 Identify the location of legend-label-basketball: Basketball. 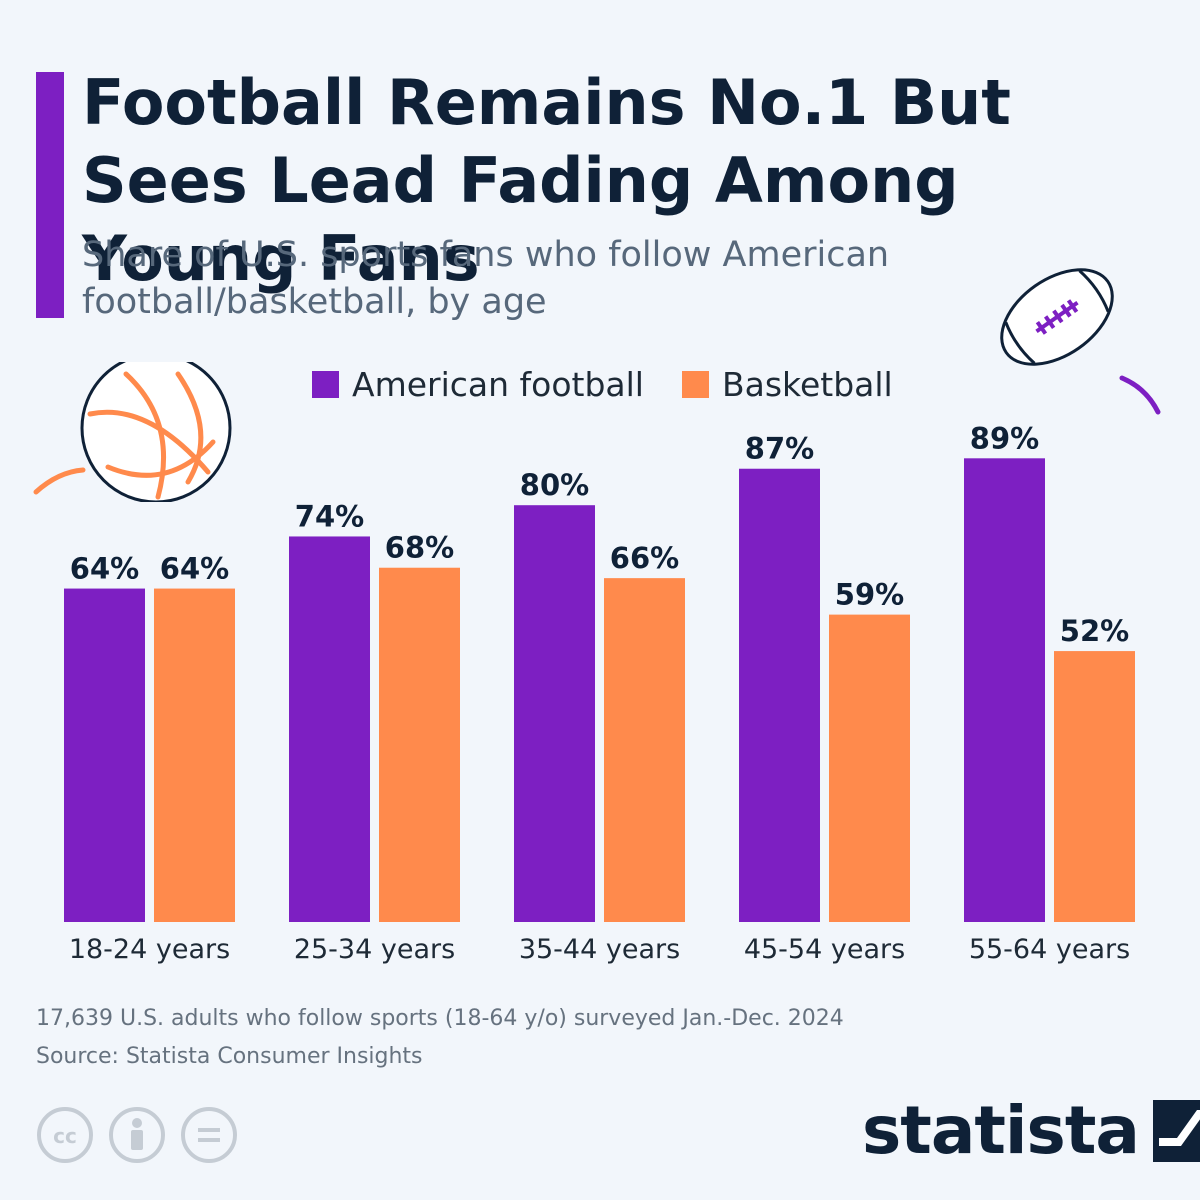
(807, 384).